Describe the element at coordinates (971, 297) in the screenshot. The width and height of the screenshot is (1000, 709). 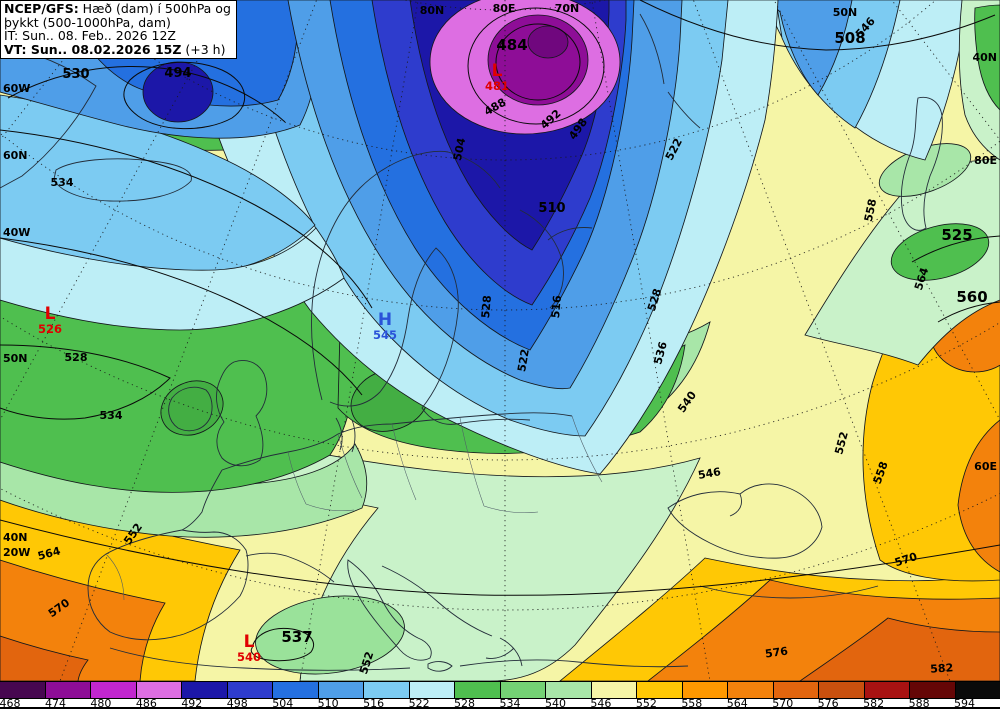
I see `contour-label: 560` at that location.